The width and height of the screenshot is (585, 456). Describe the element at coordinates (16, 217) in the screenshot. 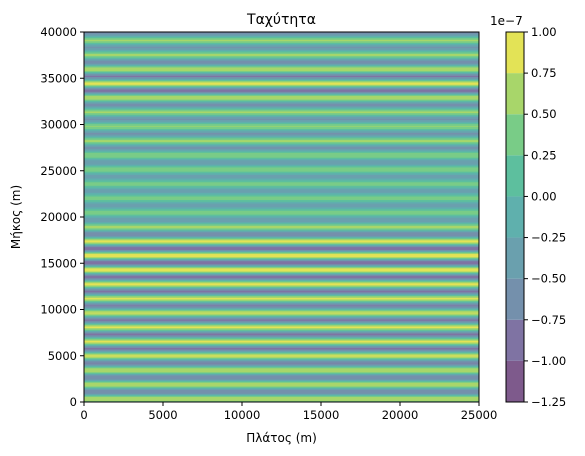

I see `y-axis-label: Μήκος (m)` at that location.